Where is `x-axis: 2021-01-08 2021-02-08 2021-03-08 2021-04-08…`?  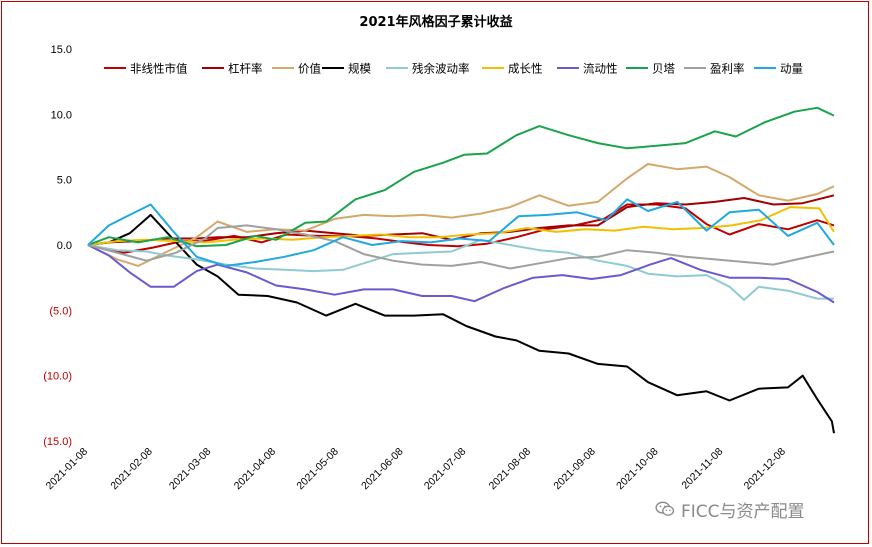 x-axis: 2021-01-08 2021-02-08 2021-03-08 2021-04-08… is located at coordinates (416, 469).